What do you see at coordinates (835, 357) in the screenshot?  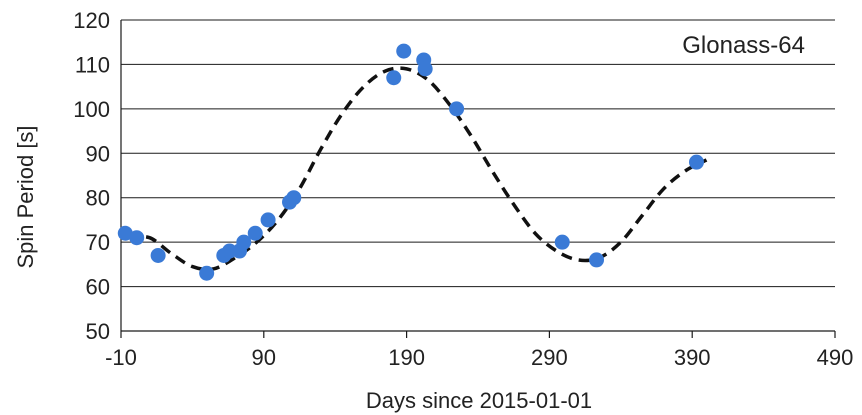 I see `x-tick-label: 490` at bounding box center [835, 357].